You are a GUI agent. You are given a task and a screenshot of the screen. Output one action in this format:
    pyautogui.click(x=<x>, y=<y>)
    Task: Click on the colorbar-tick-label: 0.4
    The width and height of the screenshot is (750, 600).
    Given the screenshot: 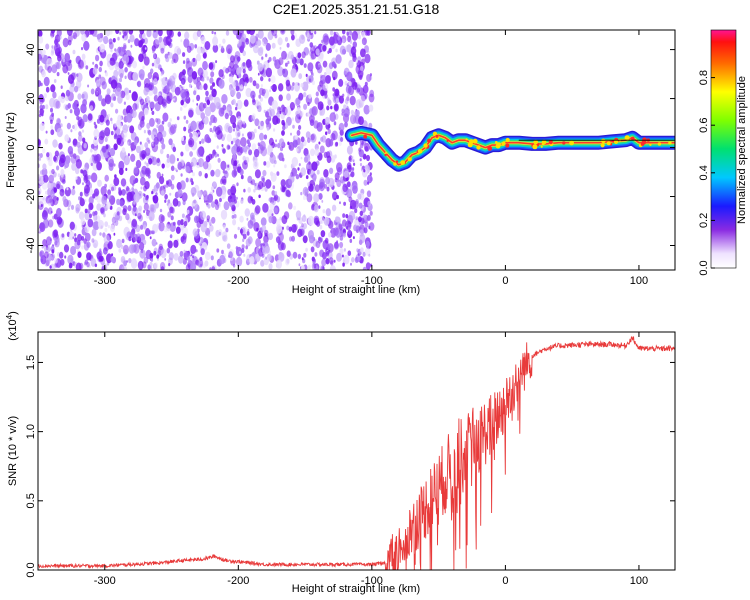 What is the action you would take?
    pyautogui.click(x=704, y=172)
    